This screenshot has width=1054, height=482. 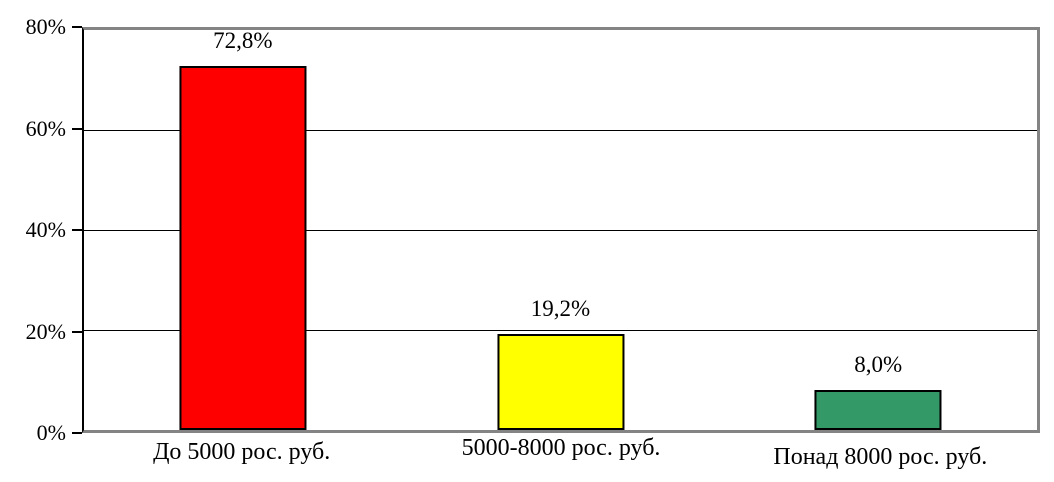 I want to click on y-tick-label: 20%, so click(x=45, y=331).